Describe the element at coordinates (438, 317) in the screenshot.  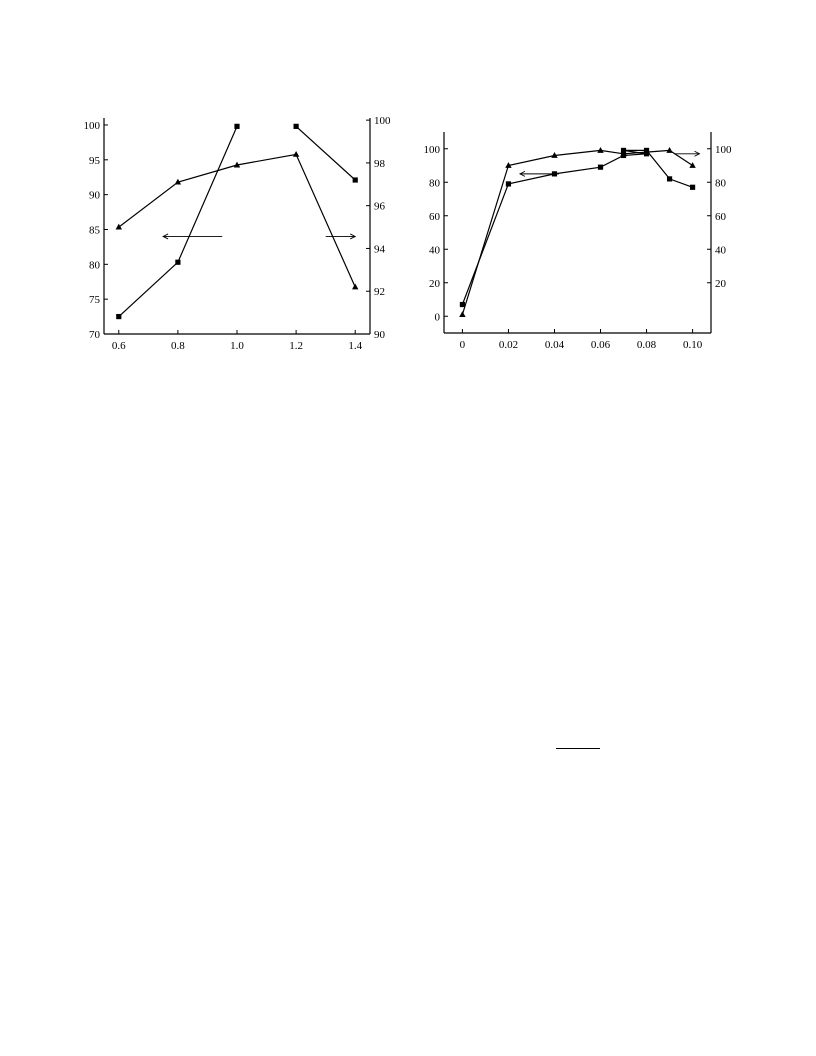
I see `y-left-tick-label: 0` at that location.